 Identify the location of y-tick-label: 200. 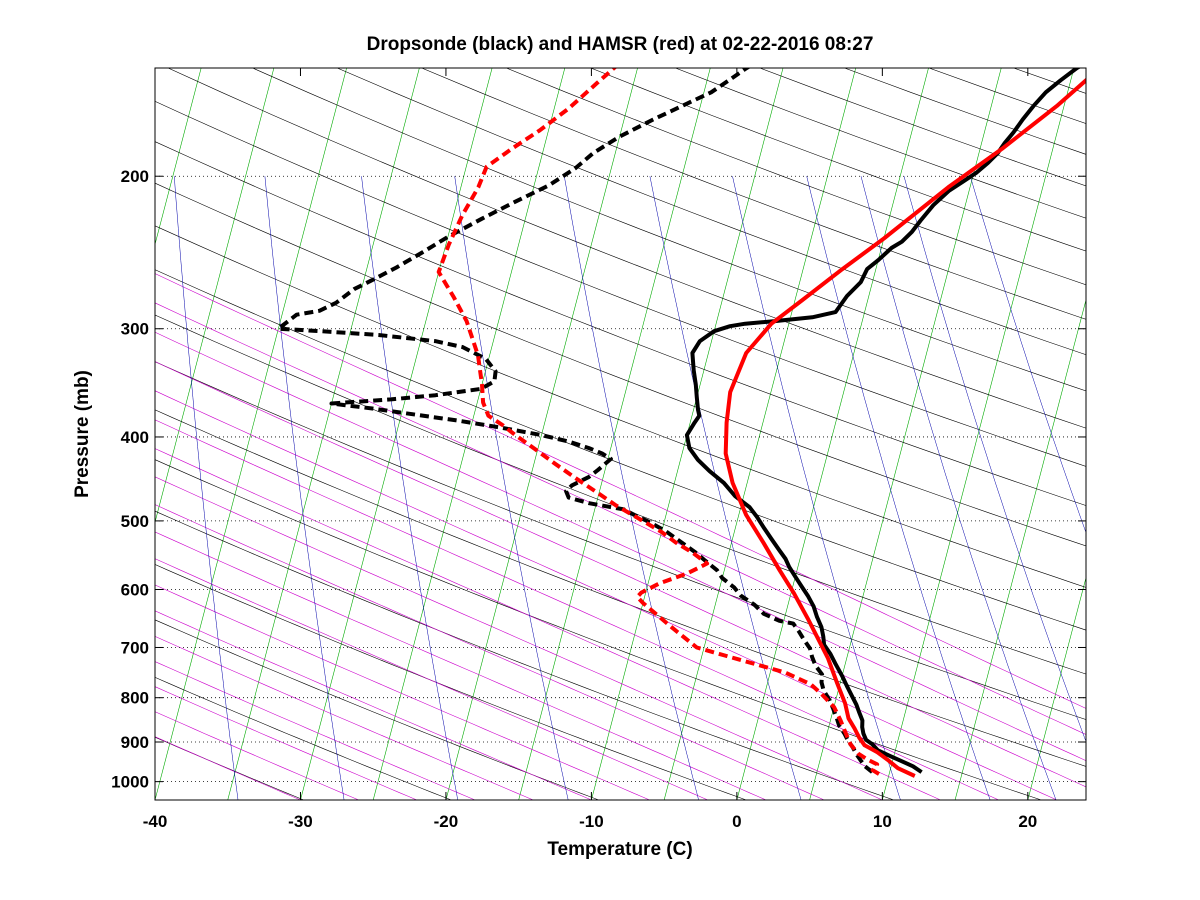
(135, 176).